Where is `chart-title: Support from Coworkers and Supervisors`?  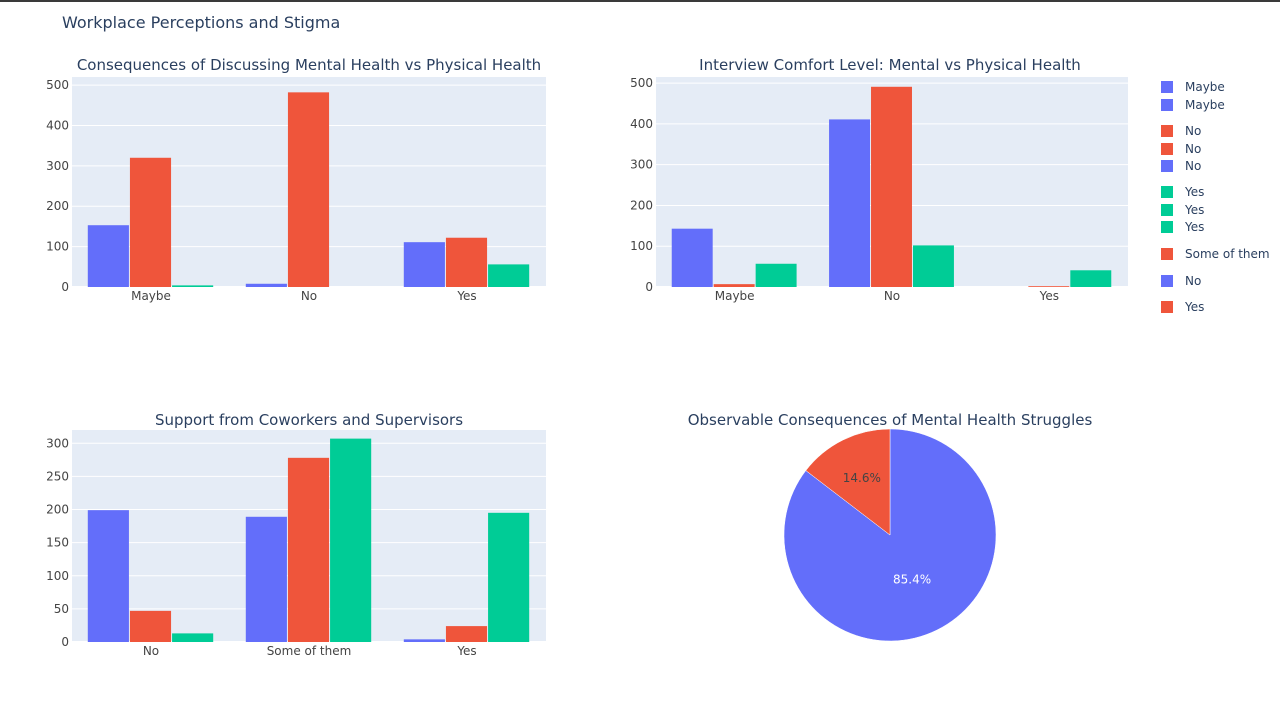
chart-title: Support from Coworkers and Supervisors is located at coordinates (309, 420).